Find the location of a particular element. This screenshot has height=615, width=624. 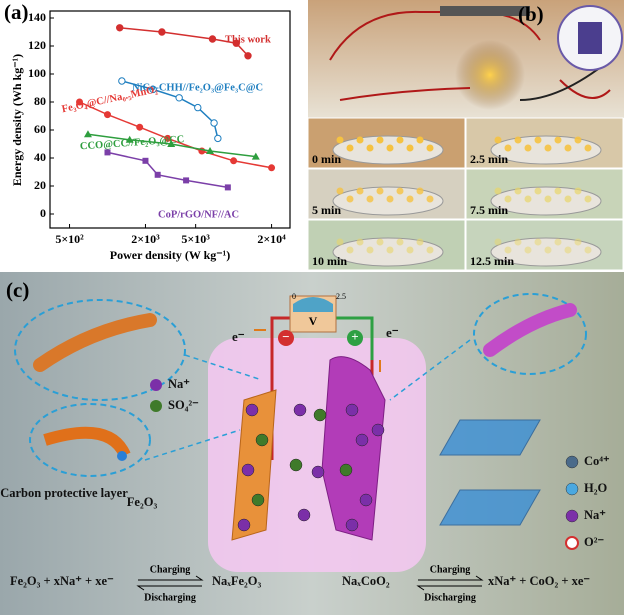

y-tick-label: 60 is located at coordinates (40, 129).